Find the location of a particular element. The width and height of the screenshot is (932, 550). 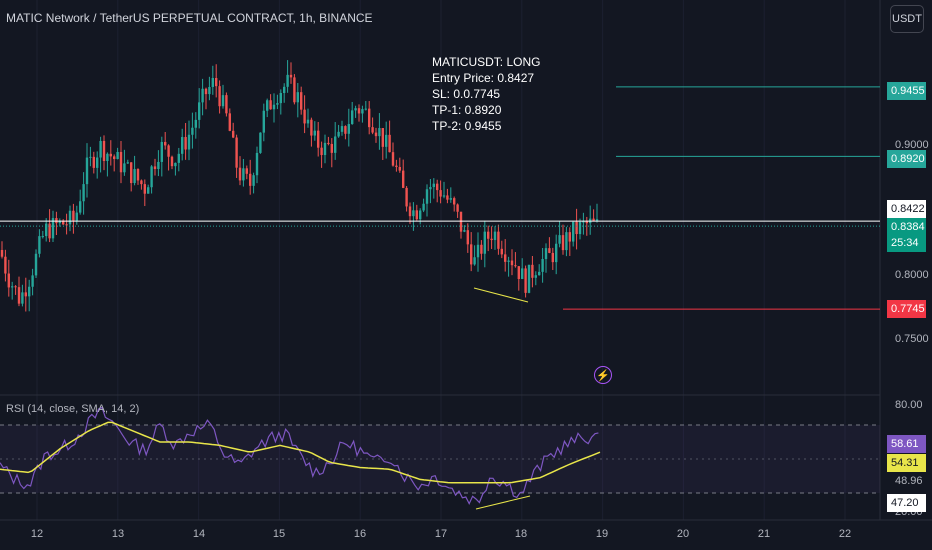

tp1-price-badge: 0.8920 is located at coordinates (906, 159).